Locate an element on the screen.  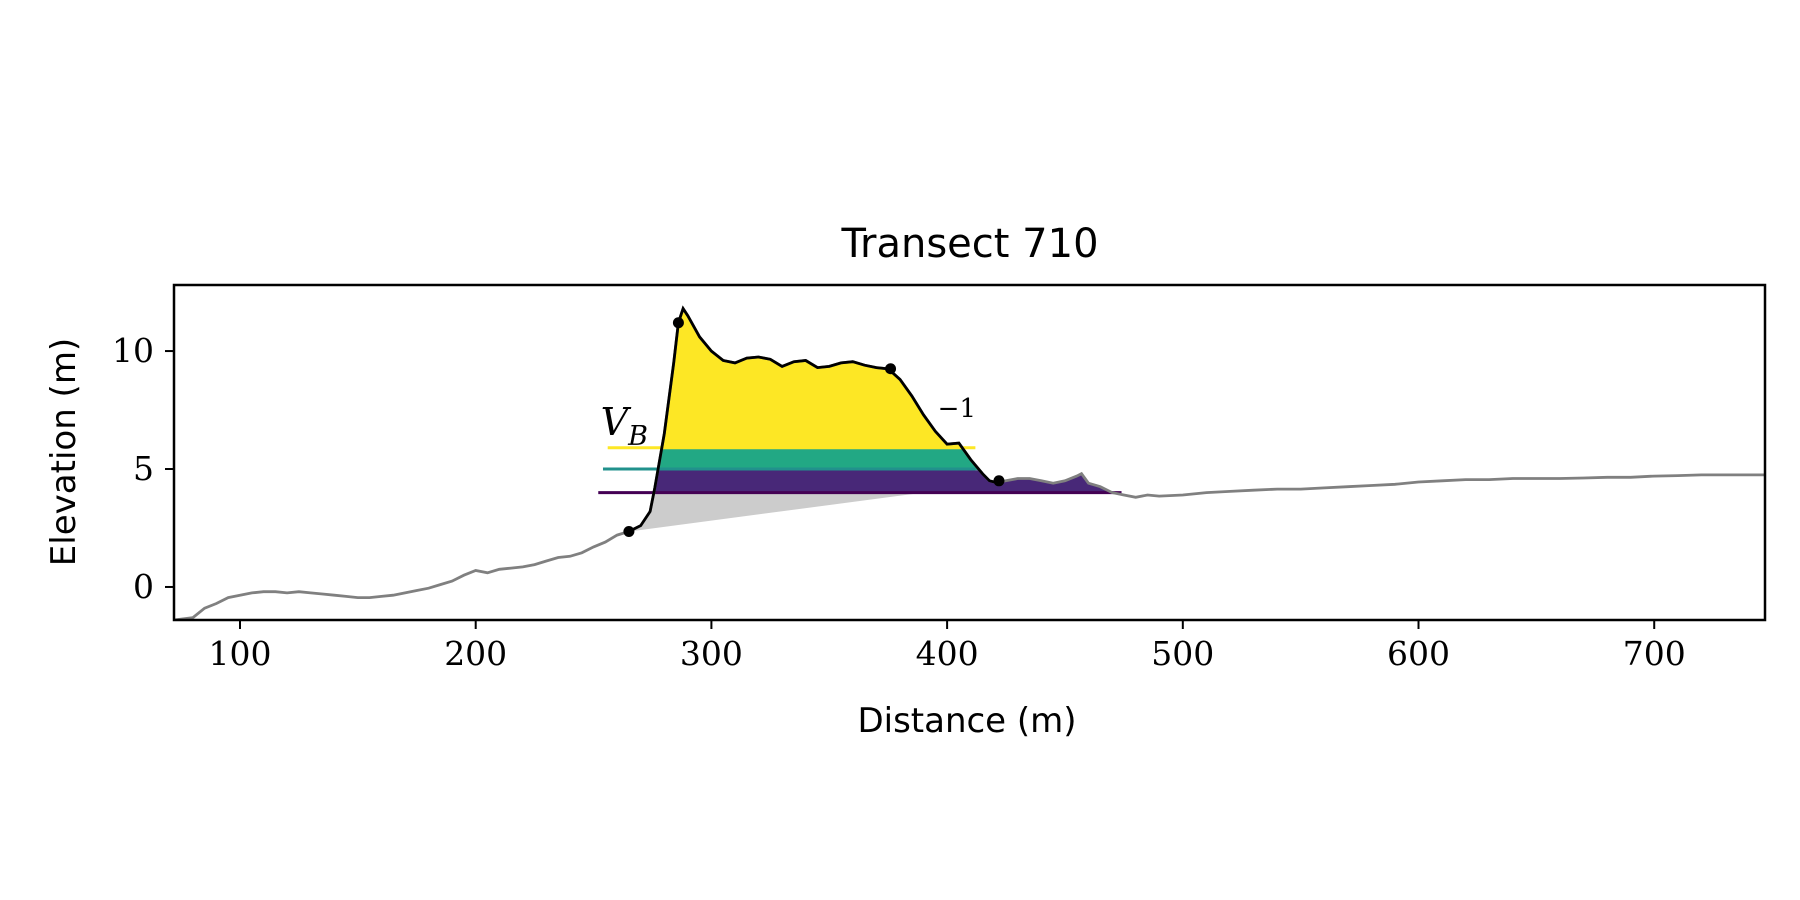
base-volume-fill is located at coordinates (776, 512).